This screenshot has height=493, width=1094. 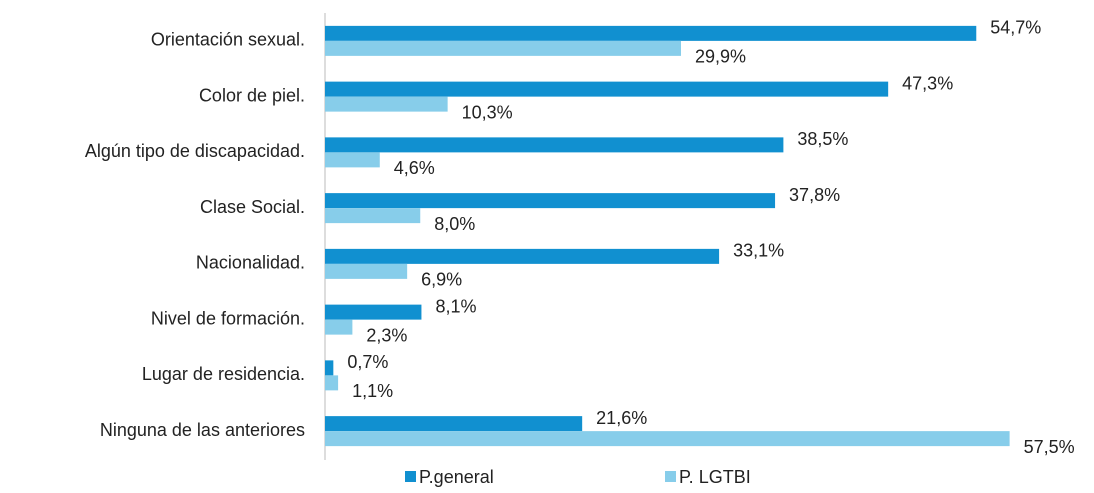 I want to click on data-label: 54,7%, so click(x=1015, y=28).